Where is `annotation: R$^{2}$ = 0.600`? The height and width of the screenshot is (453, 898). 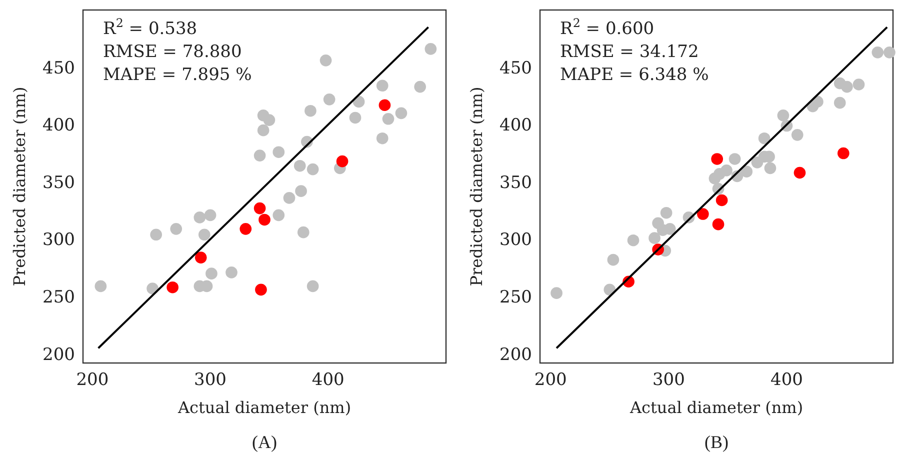
annotation: R$^{2}$ = 0.600 is located at coordinates (607, 27).